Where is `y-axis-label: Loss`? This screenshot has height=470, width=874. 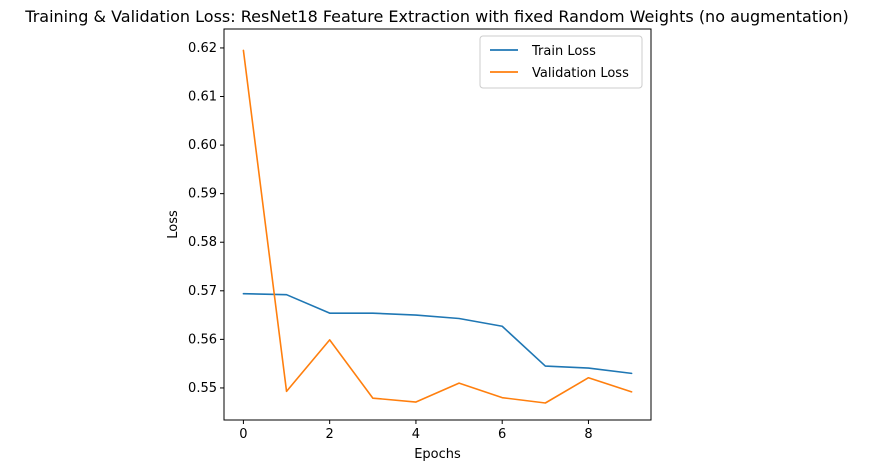 y-axis-label: Loss is located at coordinates (173, 224).